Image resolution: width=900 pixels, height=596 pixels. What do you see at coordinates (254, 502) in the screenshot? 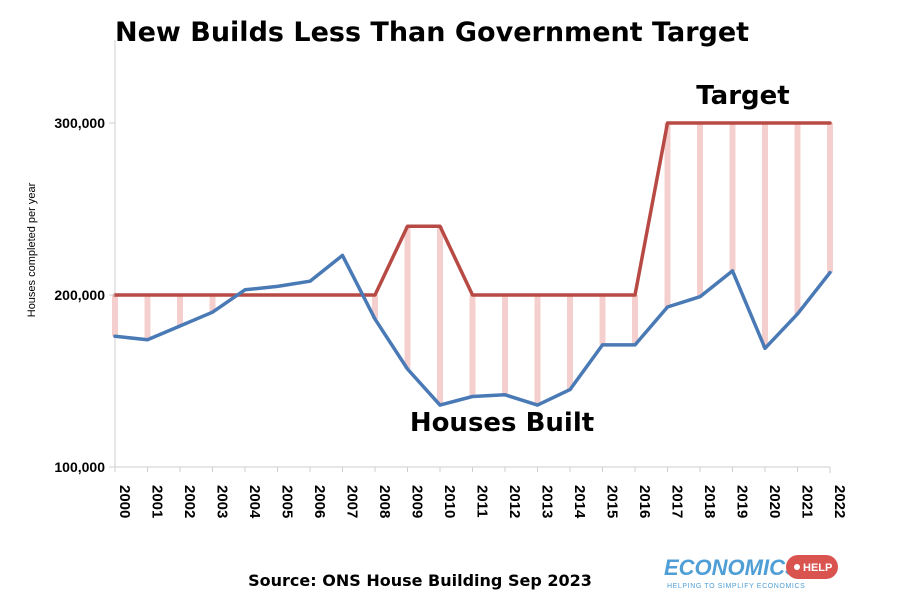
I see `x-tick-label: 2004` at bounding box center [254, 502].